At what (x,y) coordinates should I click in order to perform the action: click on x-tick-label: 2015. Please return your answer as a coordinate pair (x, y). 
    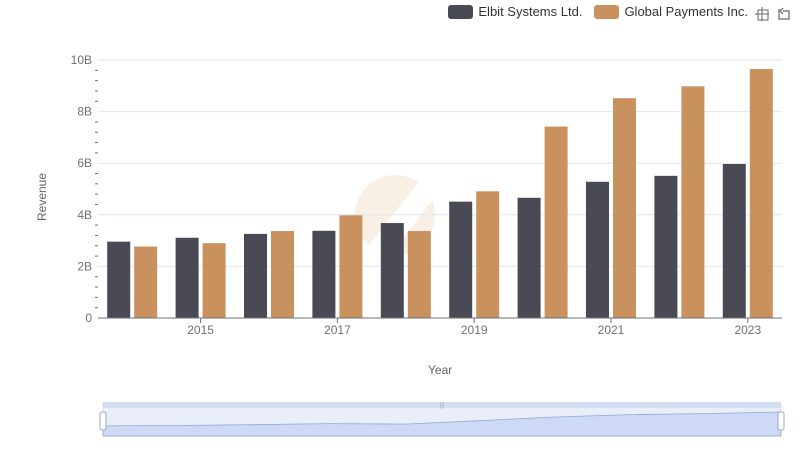
    Looking at the image, I should click on (200, 330).